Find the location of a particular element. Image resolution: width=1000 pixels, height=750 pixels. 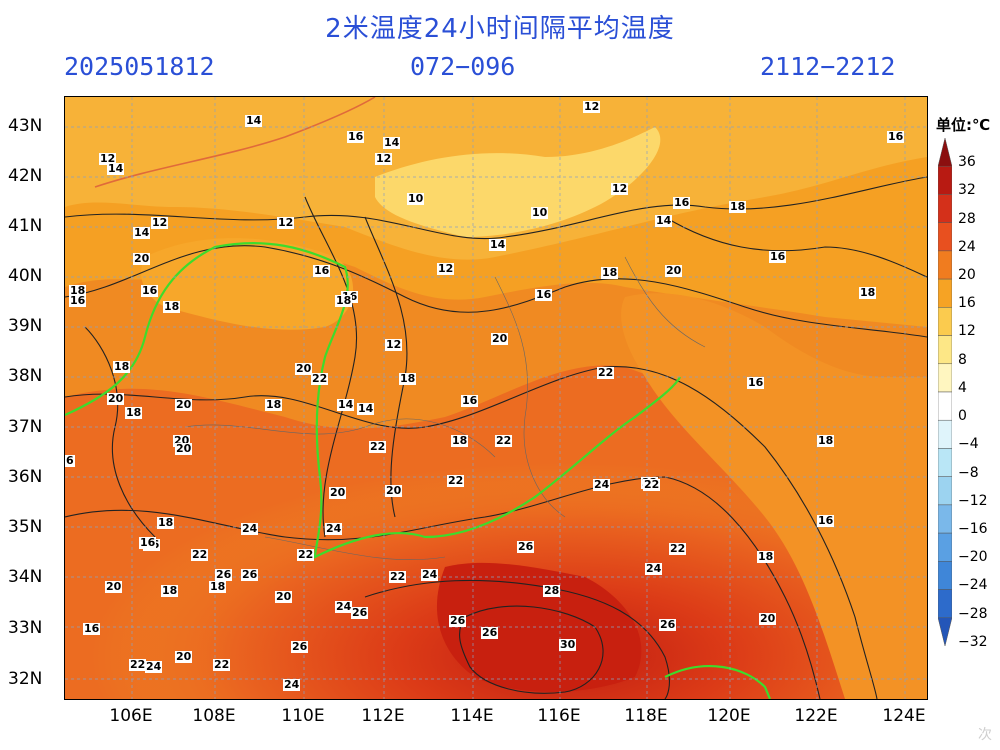

colorbar-tick-label: 24 is located at coordinates (967, 246).